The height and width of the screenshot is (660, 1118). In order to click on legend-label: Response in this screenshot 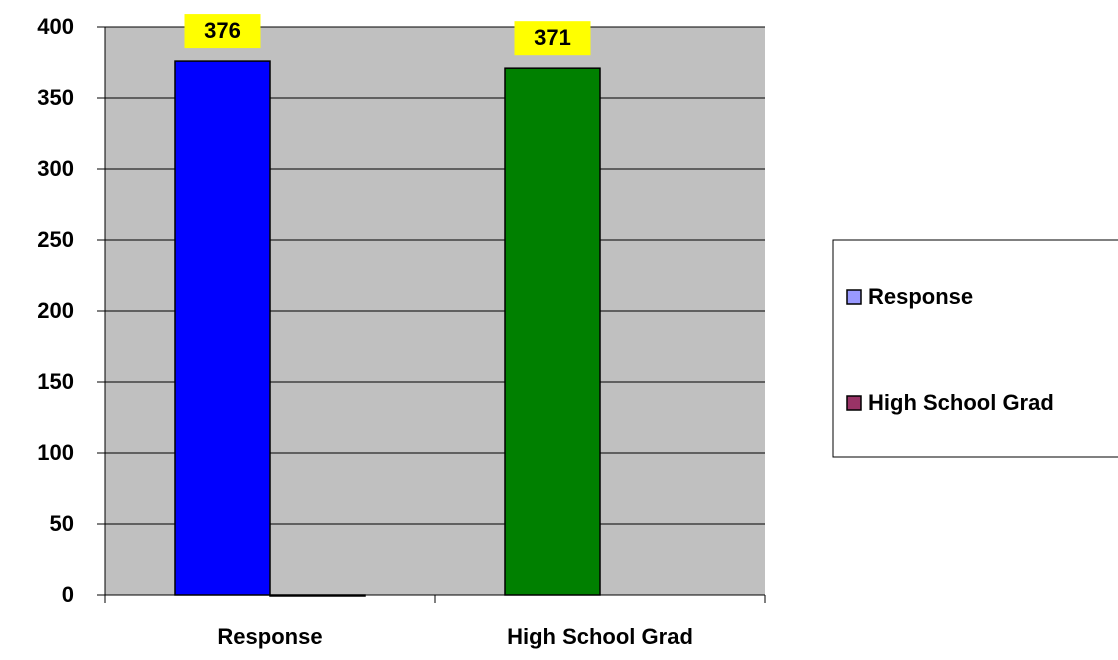, I will do `click(920, 296)`.